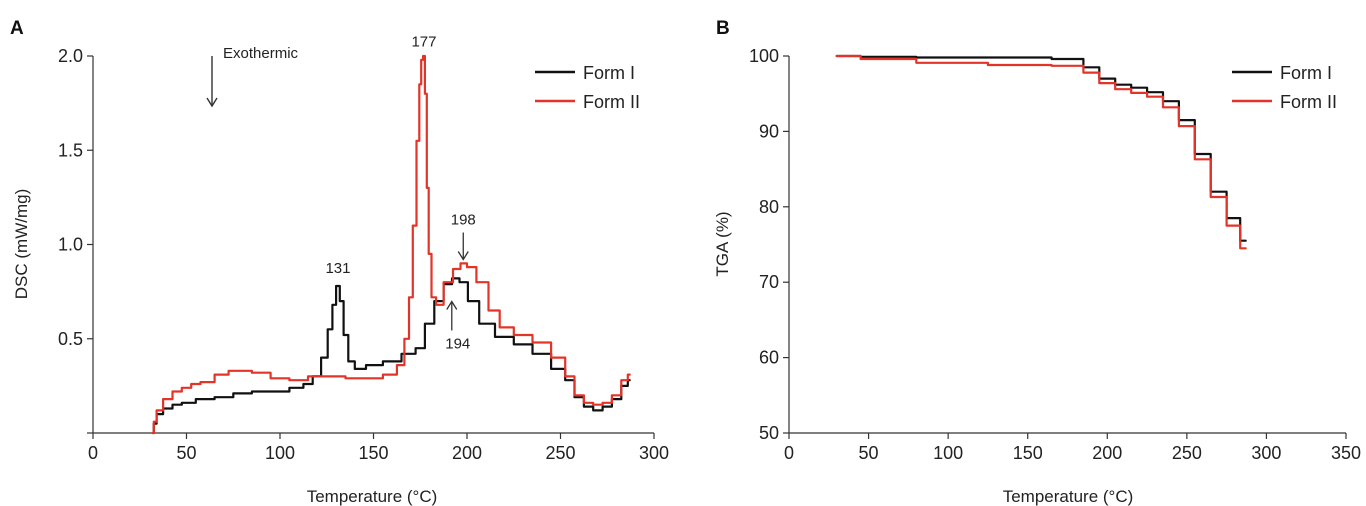 The width and height of the screenshot is (1366, 506). Describe the element at coordinates (769, 207) in the screenshot. I see `y-tick-label: 80` at that location.